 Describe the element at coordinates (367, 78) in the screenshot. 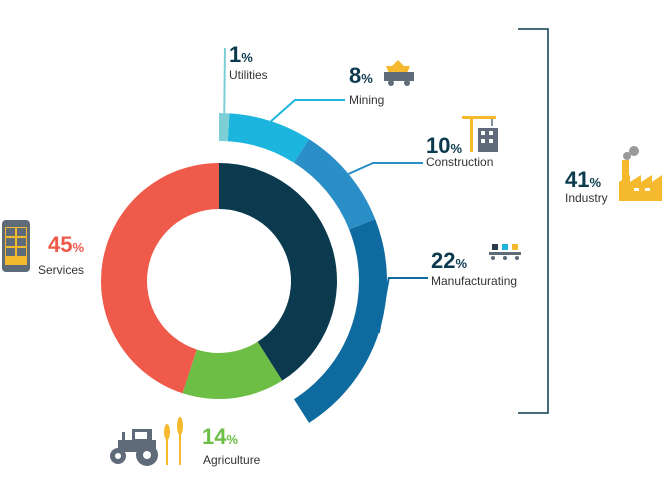

I see `mining-pct-sign: %` at that location.